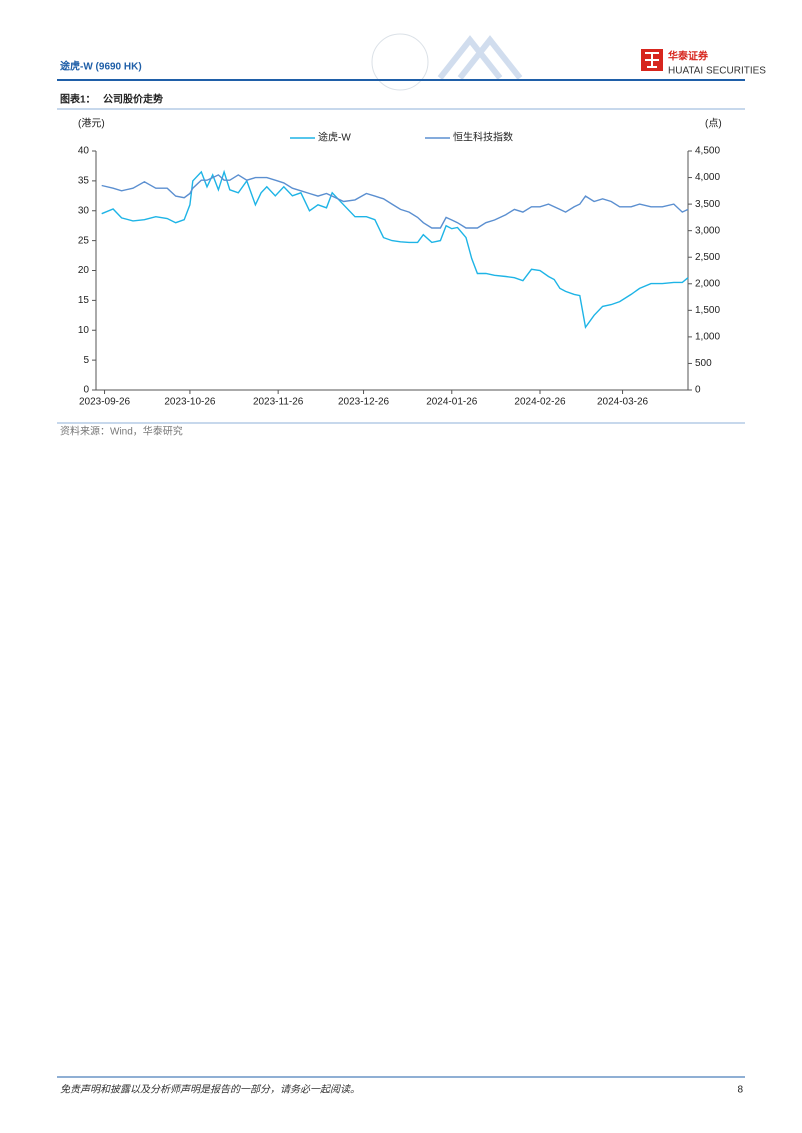 The image size is (802, 1133). What do you see at coordinates (707, 204) in the screenshot?
I see `y2-tick-label: 3,500` at bounding box center [707, 204].